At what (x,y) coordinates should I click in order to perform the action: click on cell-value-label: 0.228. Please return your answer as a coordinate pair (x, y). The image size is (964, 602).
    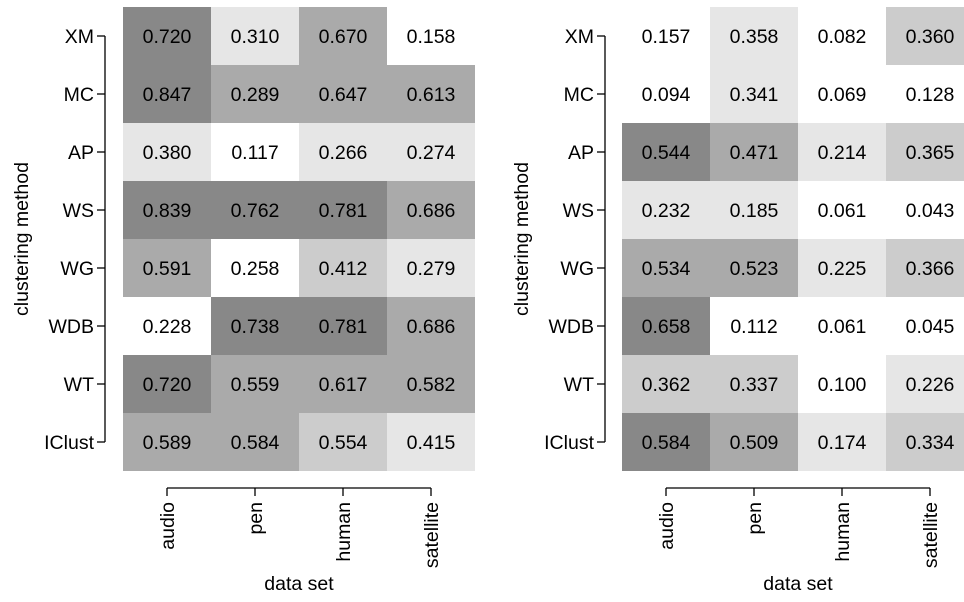
    Looking at the image, I should click on (167, 327).